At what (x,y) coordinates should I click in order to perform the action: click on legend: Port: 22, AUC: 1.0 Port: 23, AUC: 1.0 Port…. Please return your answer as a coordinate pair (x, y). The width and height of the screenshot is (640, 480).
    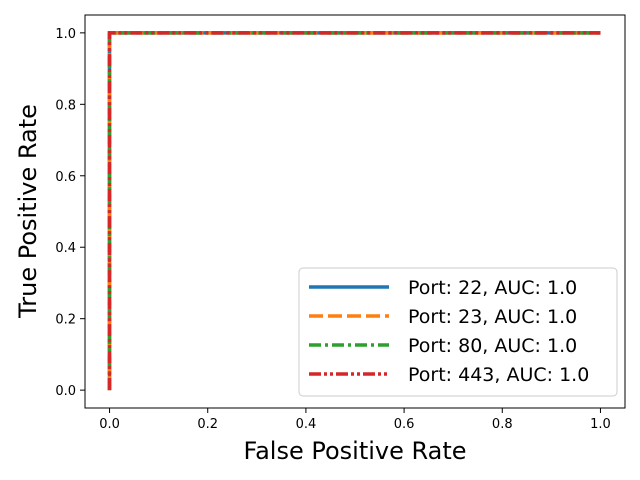
    Looking at the image, I should click on (458, 332).